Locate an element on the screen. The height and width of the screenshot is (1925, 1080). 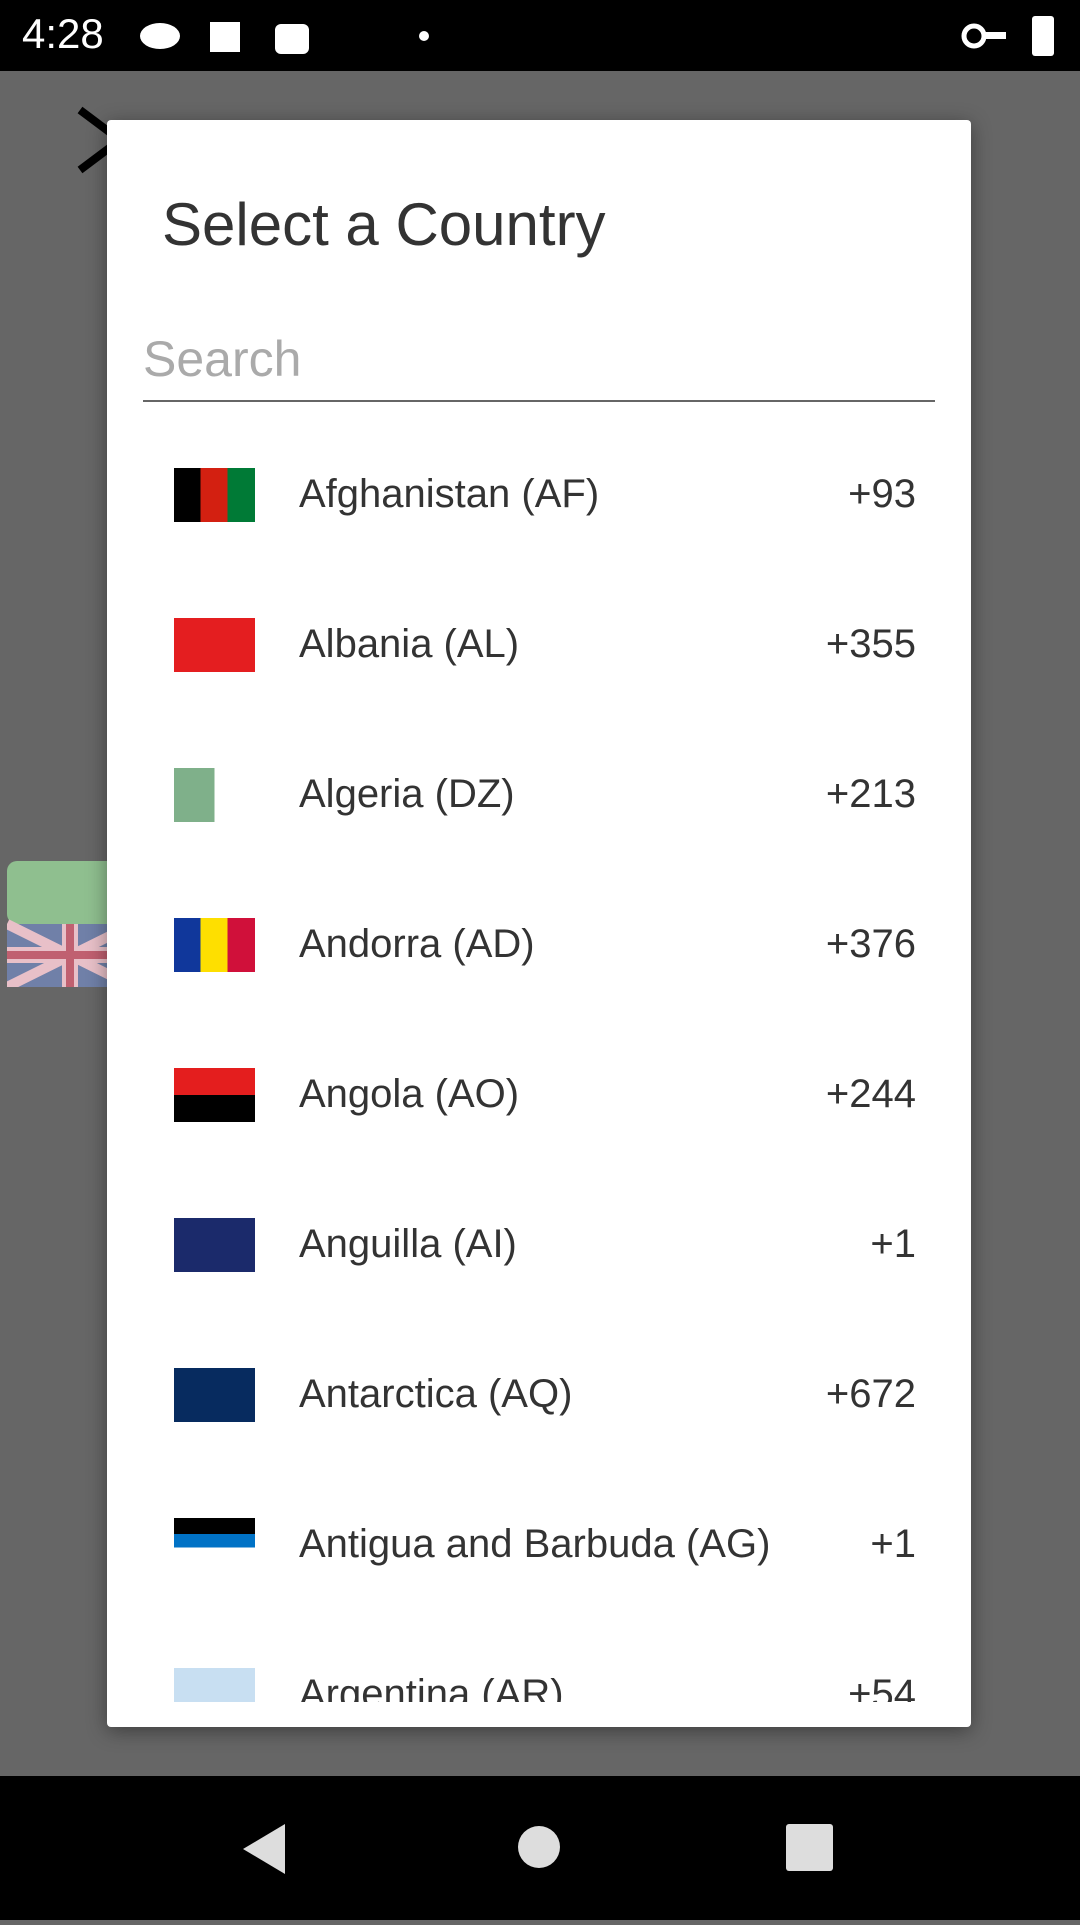
country-name: Antigua and Barbuda (AG) is located at coordinates (535, 1544).